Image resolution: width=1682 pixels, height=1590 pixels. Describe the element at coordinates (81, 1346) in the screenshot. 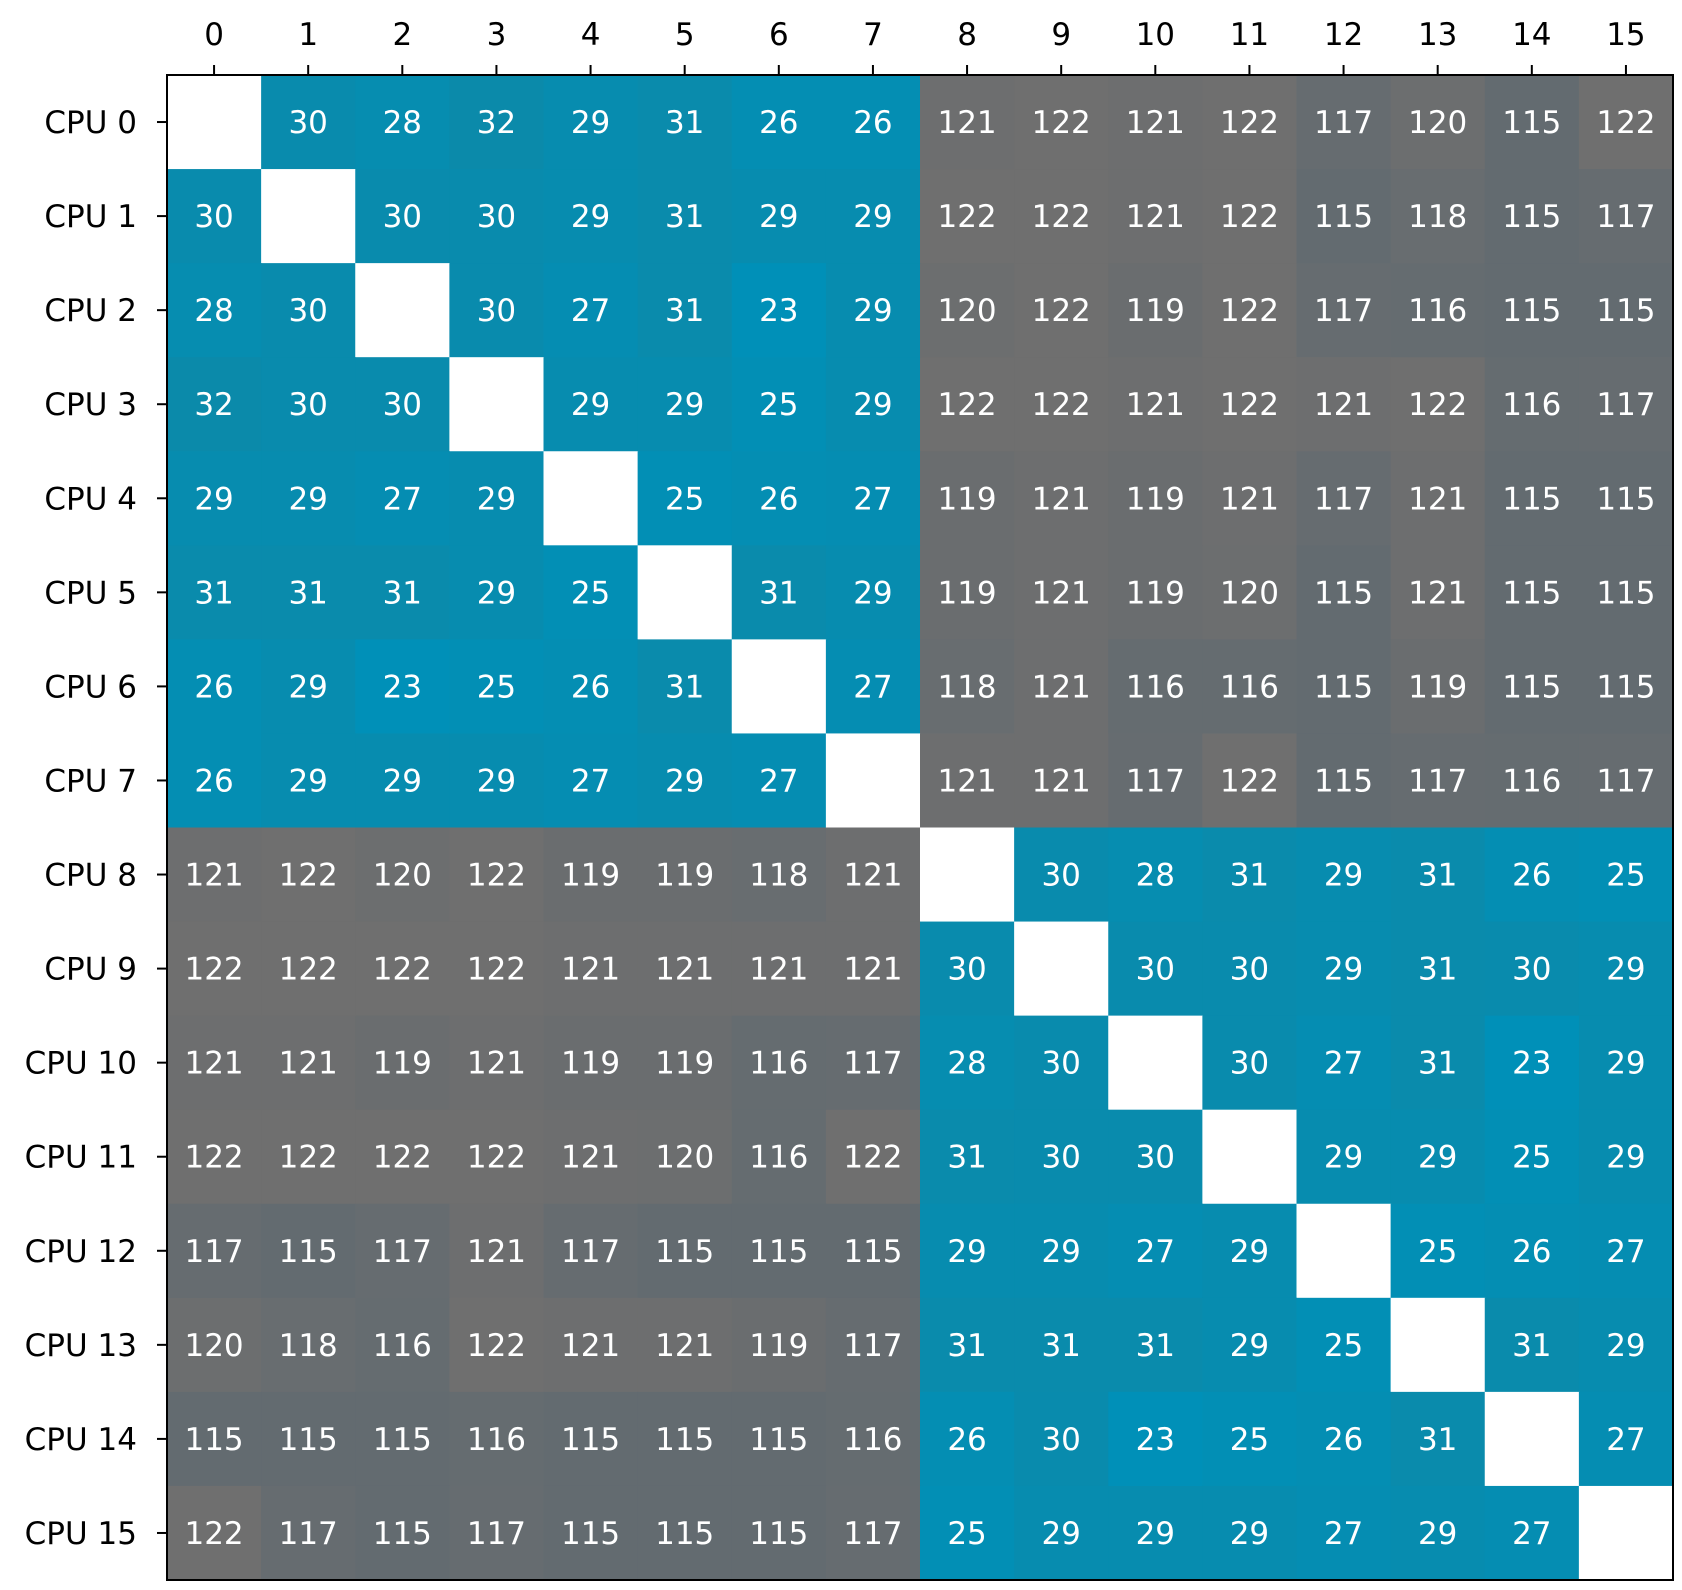

I see `y-tick-label: CPU 13` at that location.